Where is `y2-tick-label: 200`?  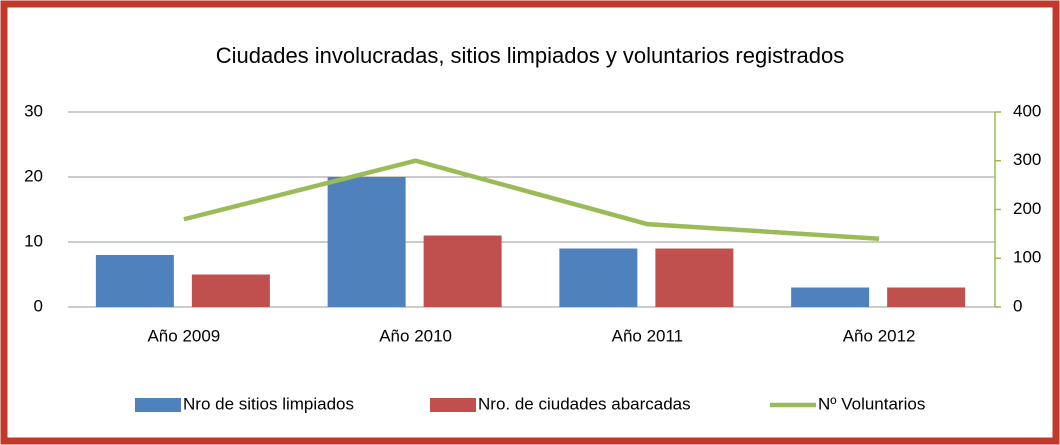
y2-tick-label: 200 is located at coordinates (1027, 208).